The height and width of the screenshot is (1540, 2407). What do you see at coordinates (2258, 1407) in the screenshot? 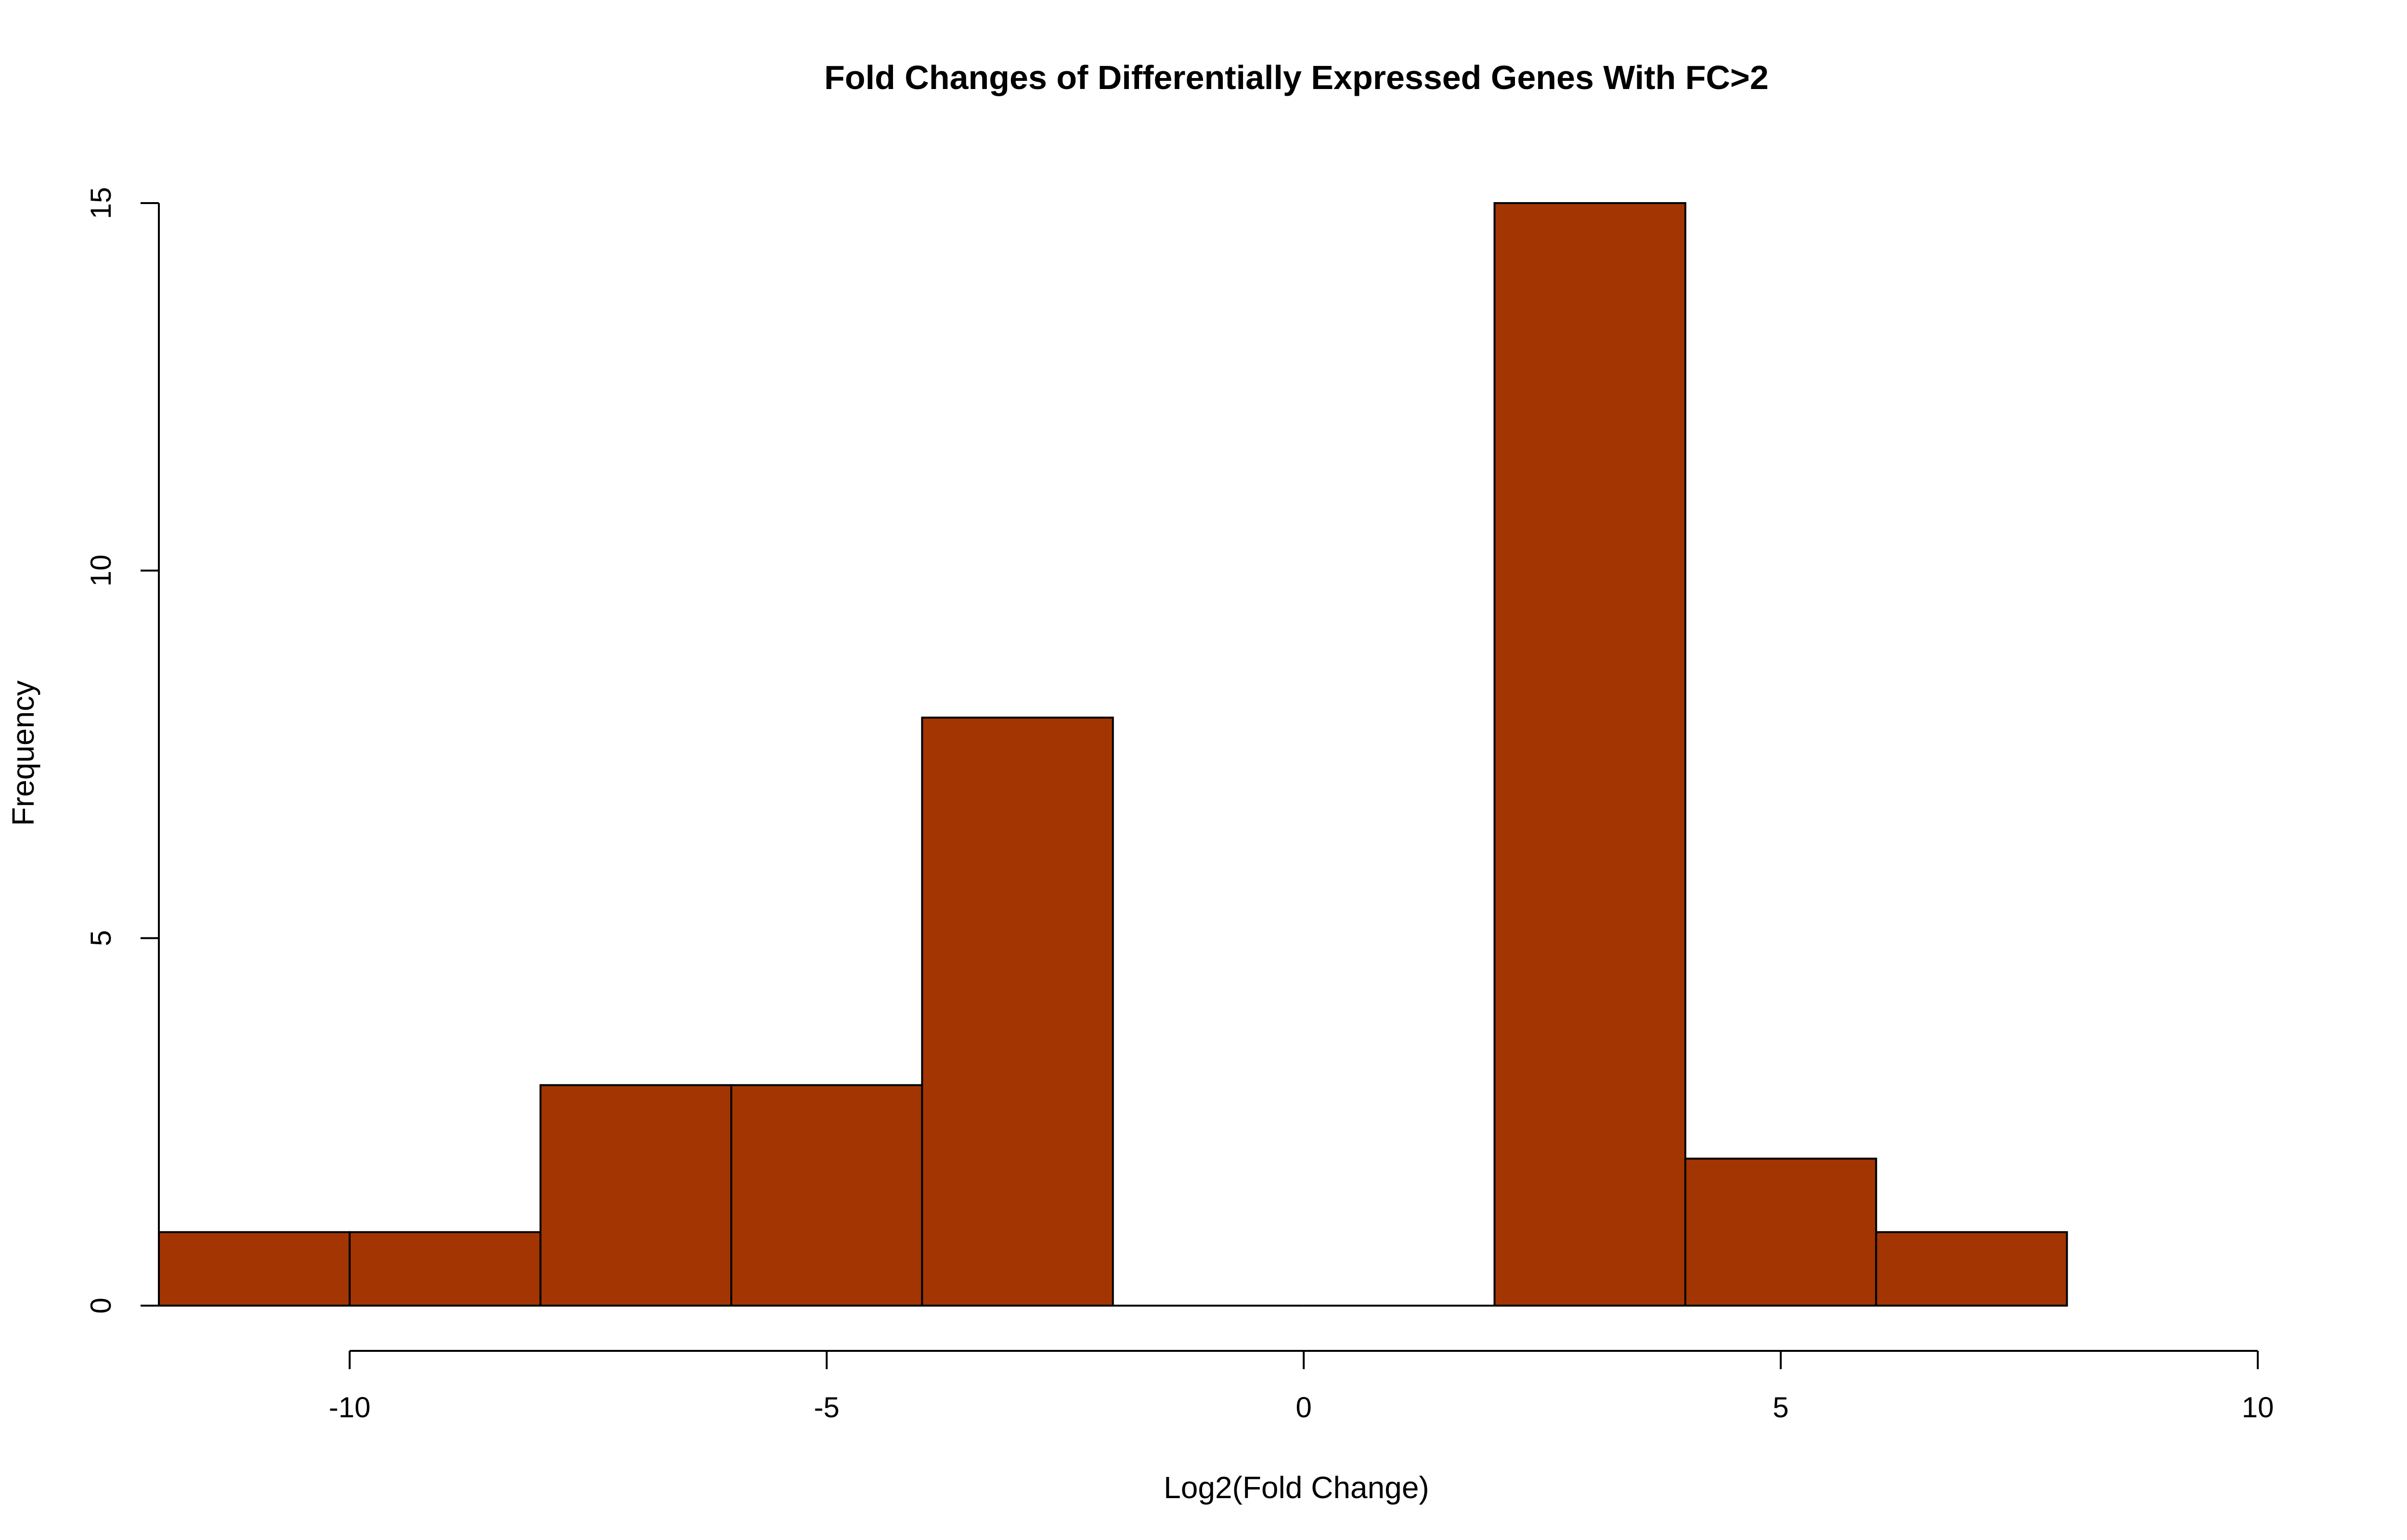
I see `x-tick-label: 10` at bounding box center [2258, 1407].